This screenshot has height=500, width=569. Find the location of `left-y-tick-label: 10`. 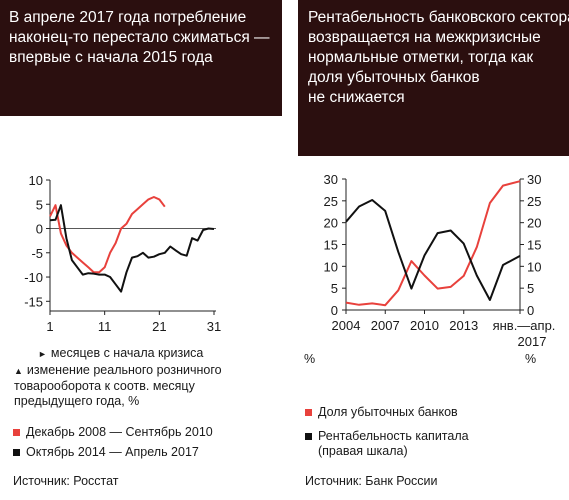

left-y-tick-label: 10 is located at coordinates (36, 180).